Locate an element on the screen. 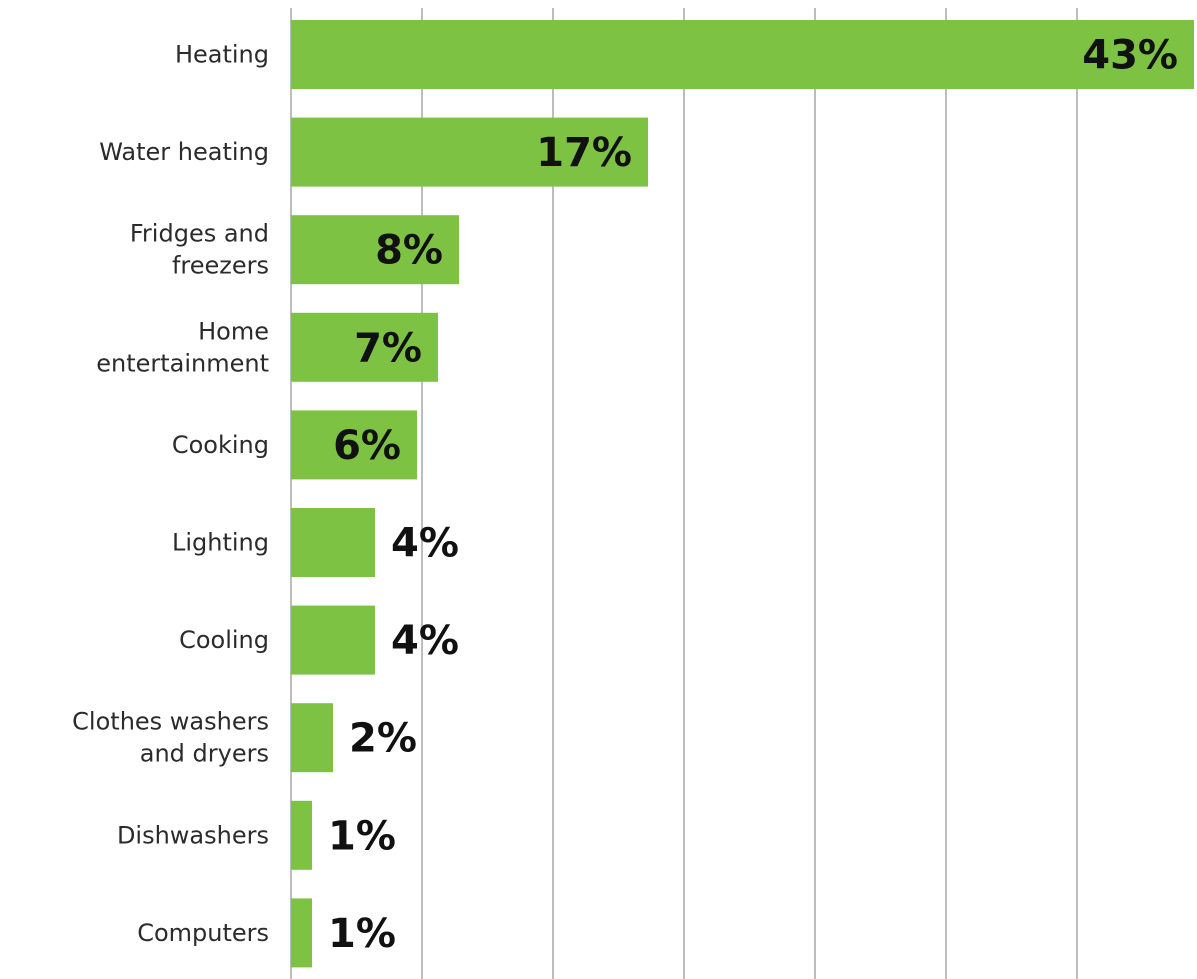  category-label-line: Dishwashers is located at coordinates (193, 835).